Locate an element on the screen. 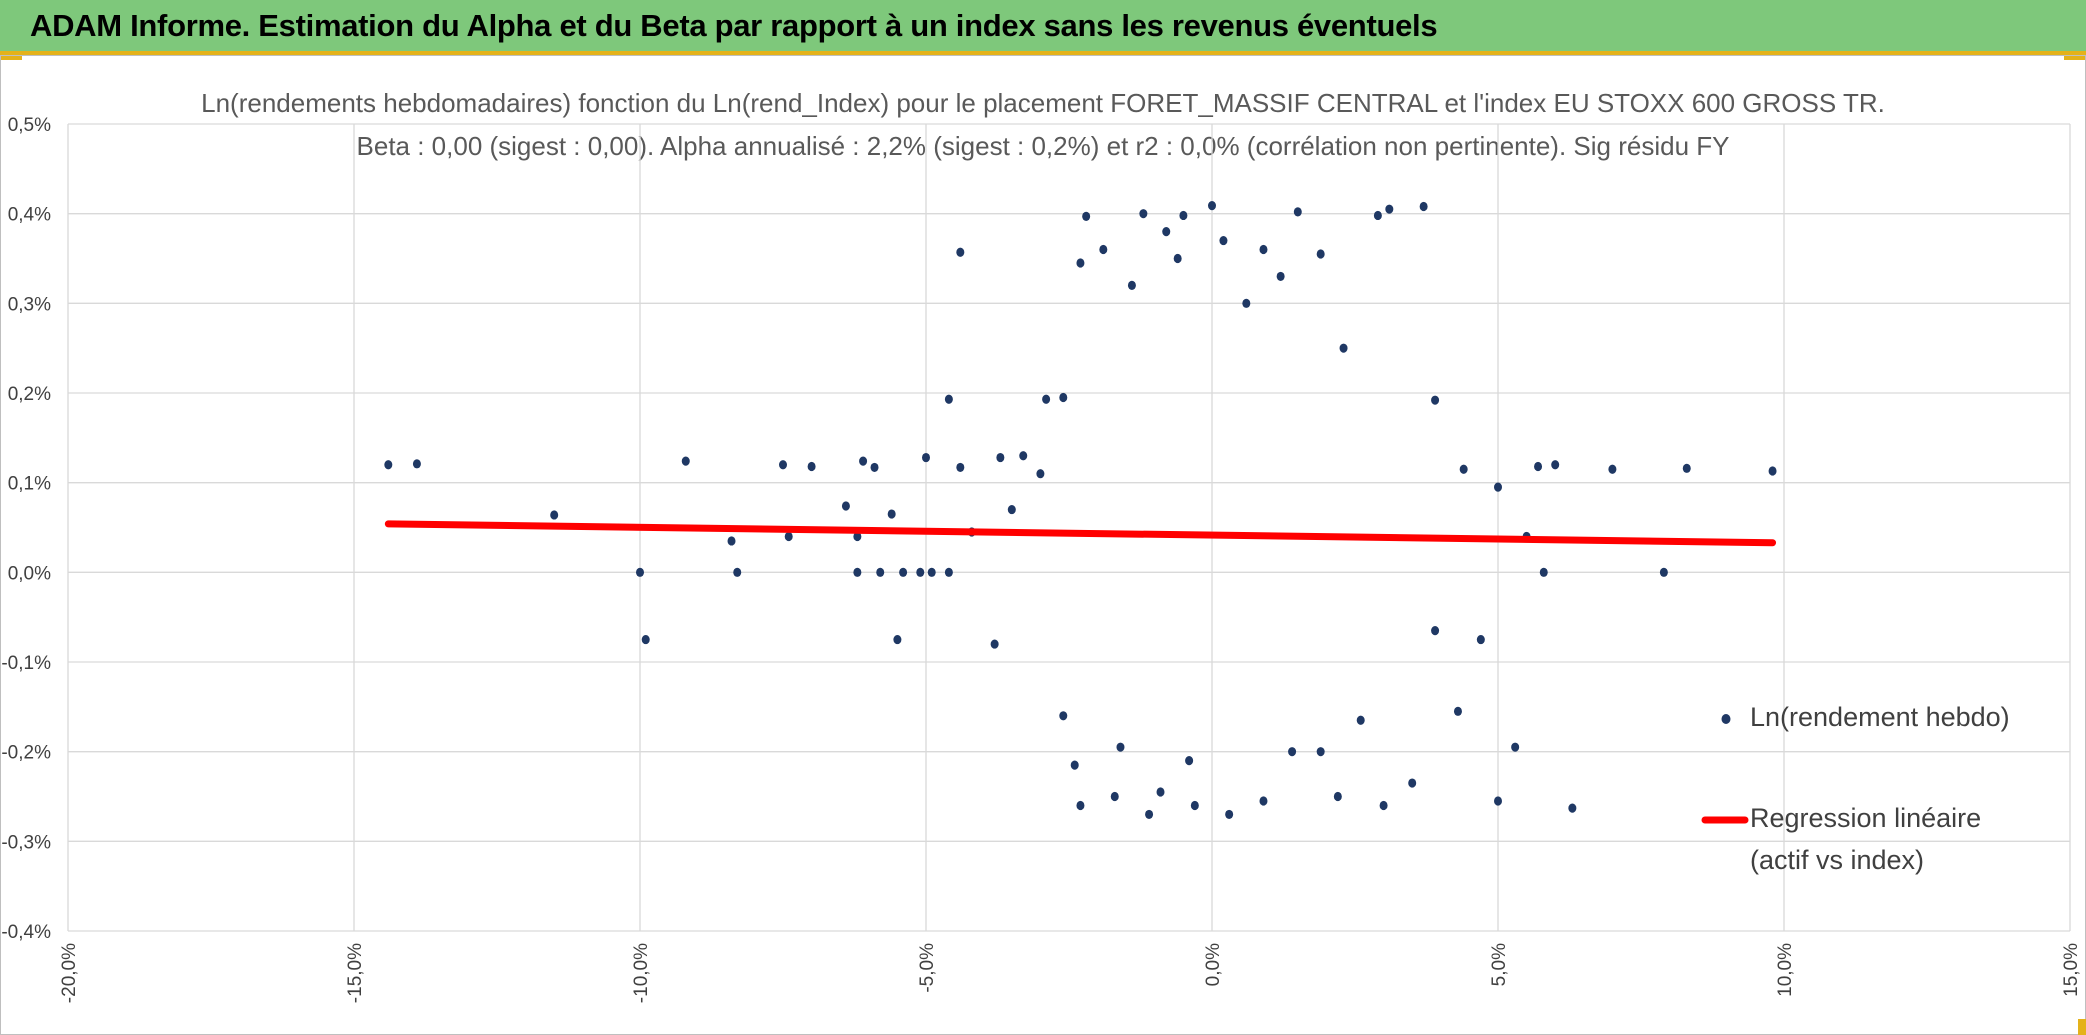  y-tick-label: 0,0% is located at coordinates (29, 573).